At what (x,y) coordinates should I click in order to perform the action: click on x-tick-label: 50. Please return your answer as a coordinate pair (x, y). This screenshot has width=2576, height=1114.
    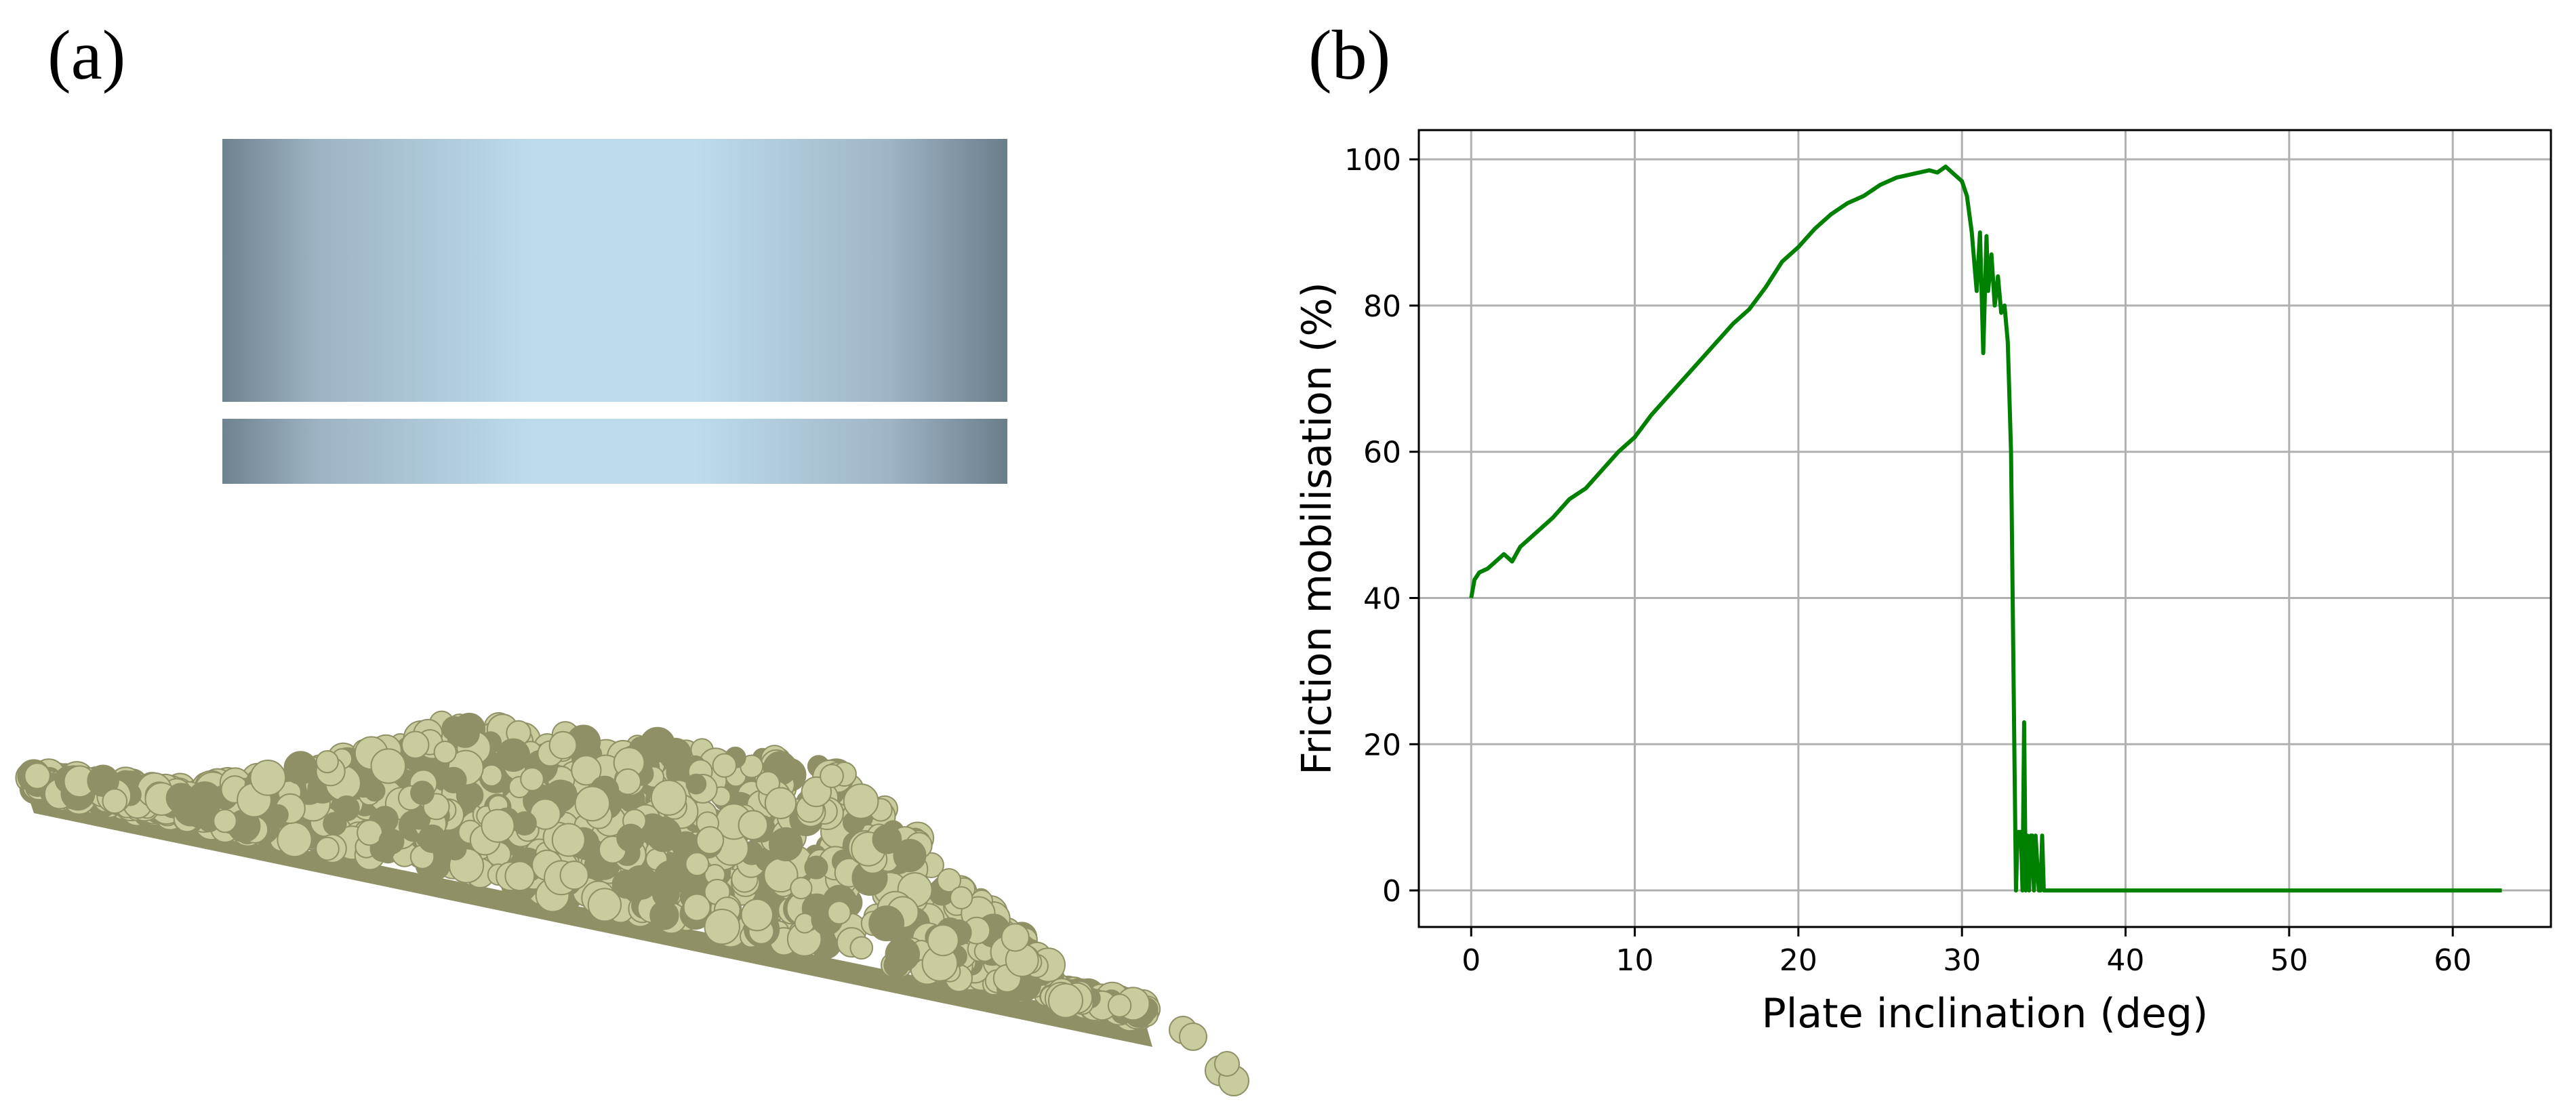
    Looking at the image, I should click on (2289, 960).